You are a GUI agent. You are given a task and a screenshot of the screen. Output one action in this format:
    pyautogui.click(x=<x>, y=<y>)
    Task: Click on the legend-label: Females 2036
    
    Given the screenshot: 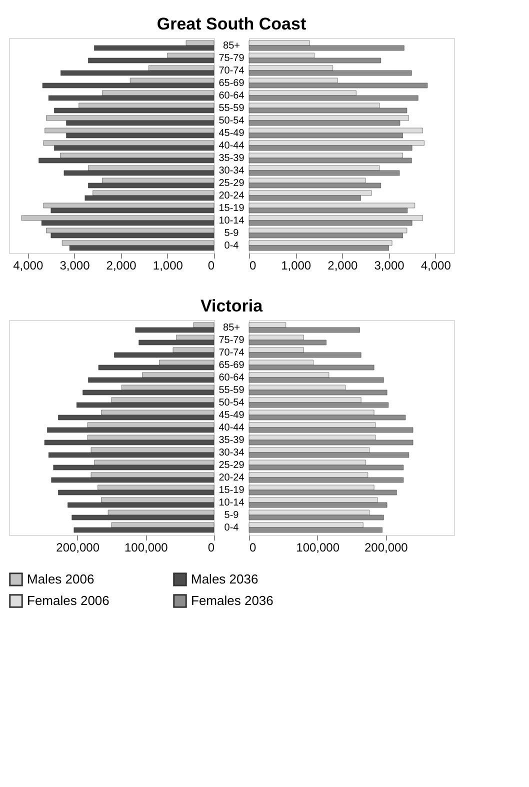 What is the action you would take?
    pyautogui.click(x=232, y=600)
    